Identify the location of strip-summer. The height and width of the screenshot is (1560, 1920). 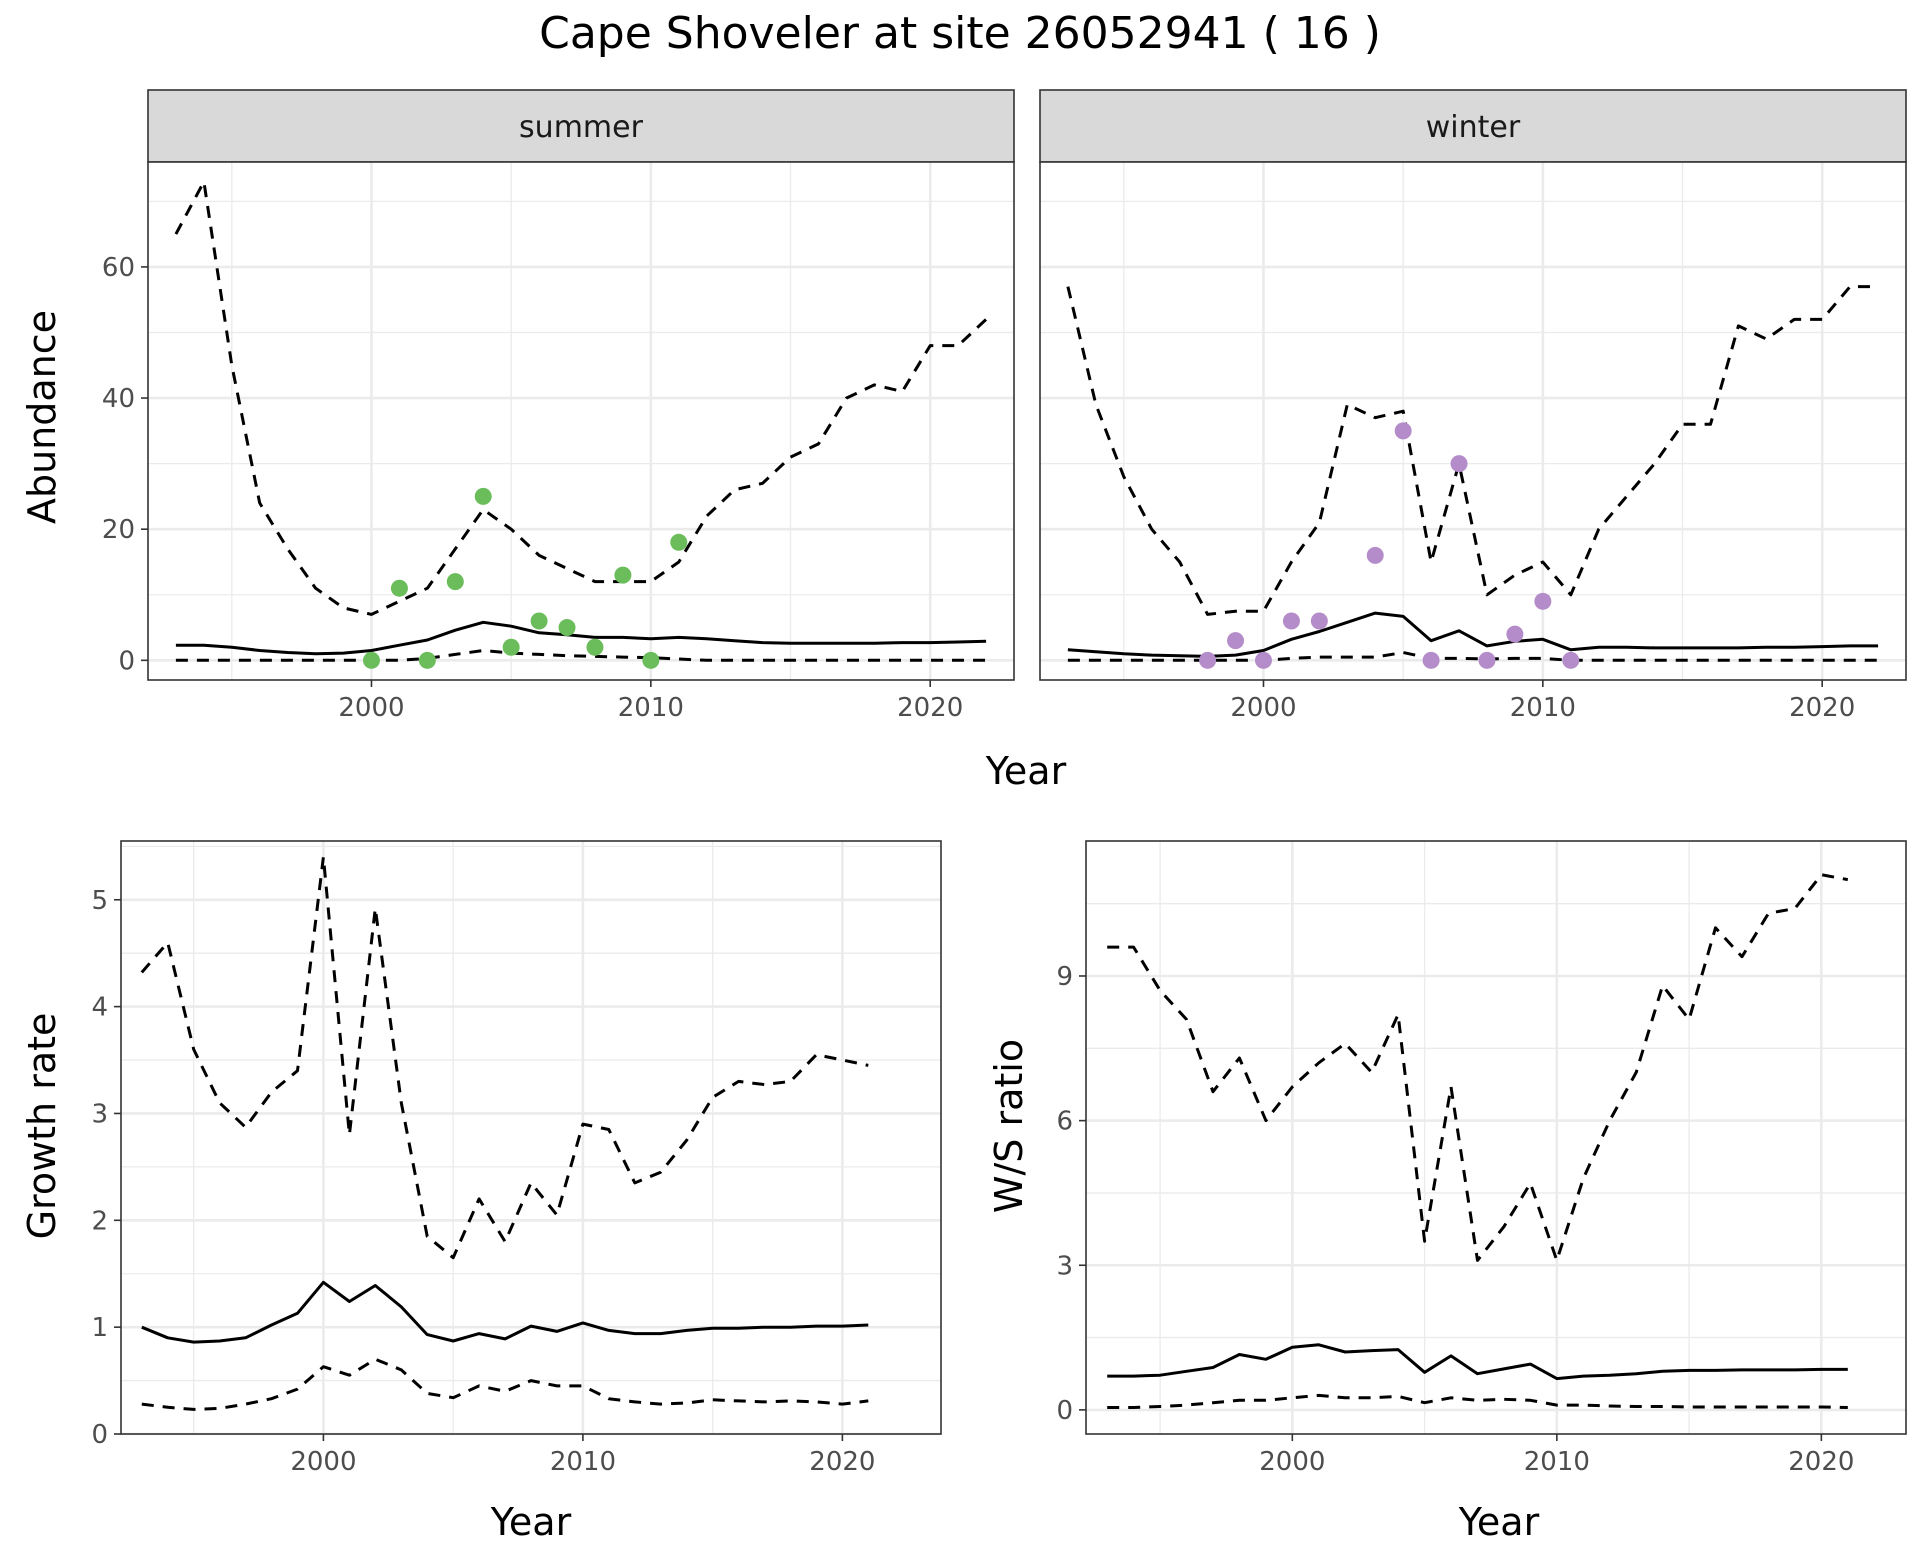
(581, 126).